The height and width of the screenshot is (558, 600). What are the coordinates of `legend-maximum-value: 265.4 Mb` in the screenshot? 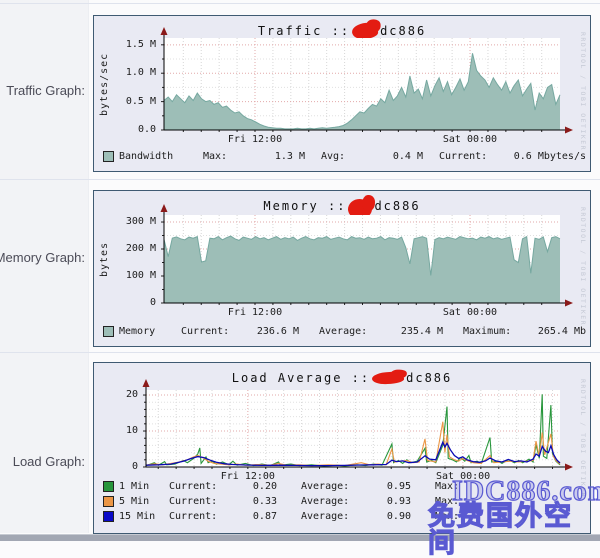 It's located at (561, 331).